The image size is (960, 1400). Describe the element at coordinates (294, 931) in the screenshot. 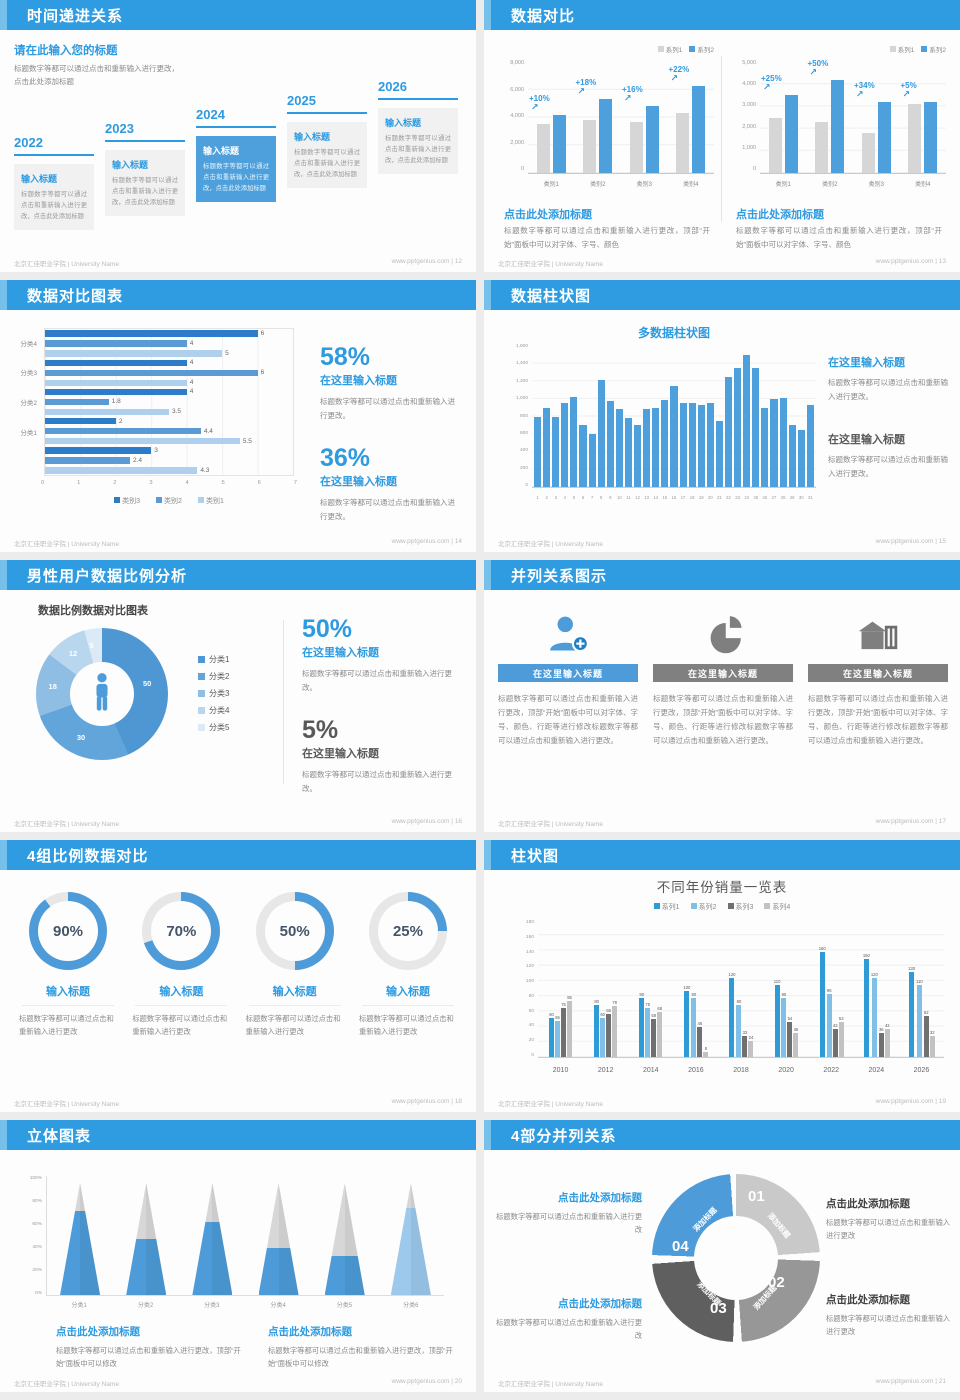

I see `progress-ring: 50%` at that location.